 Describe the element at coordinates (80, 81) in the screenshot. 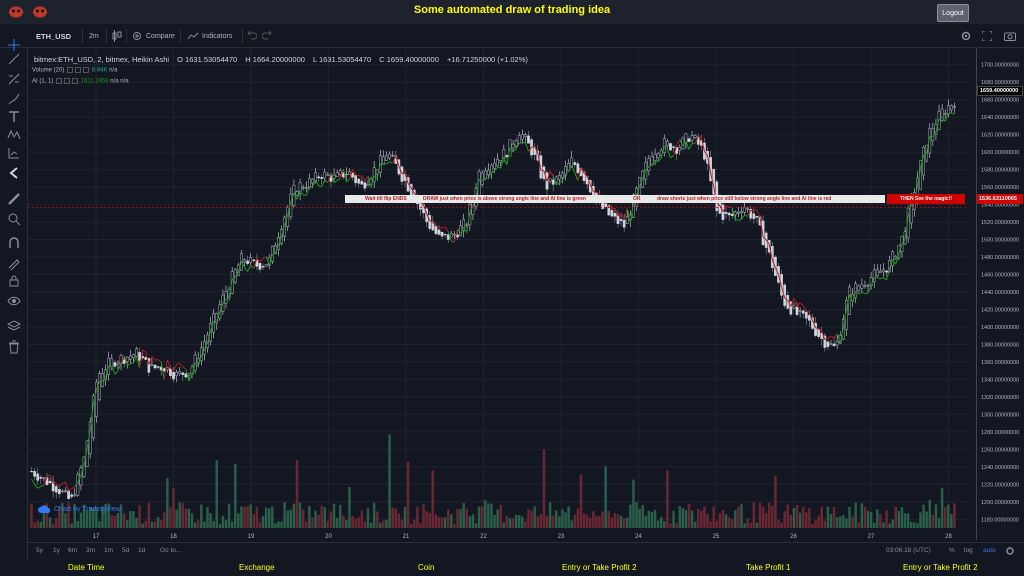

I see `ai-indicator-legend: AI (1, 1) 1611.1958 n/a n/a` at that location.